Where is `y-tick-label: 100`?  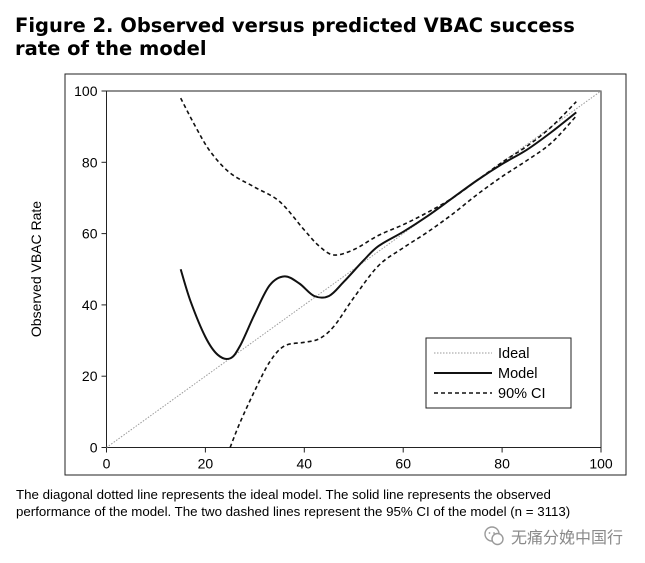 y-tick-label: 100 is located at coordinates (86, 91).